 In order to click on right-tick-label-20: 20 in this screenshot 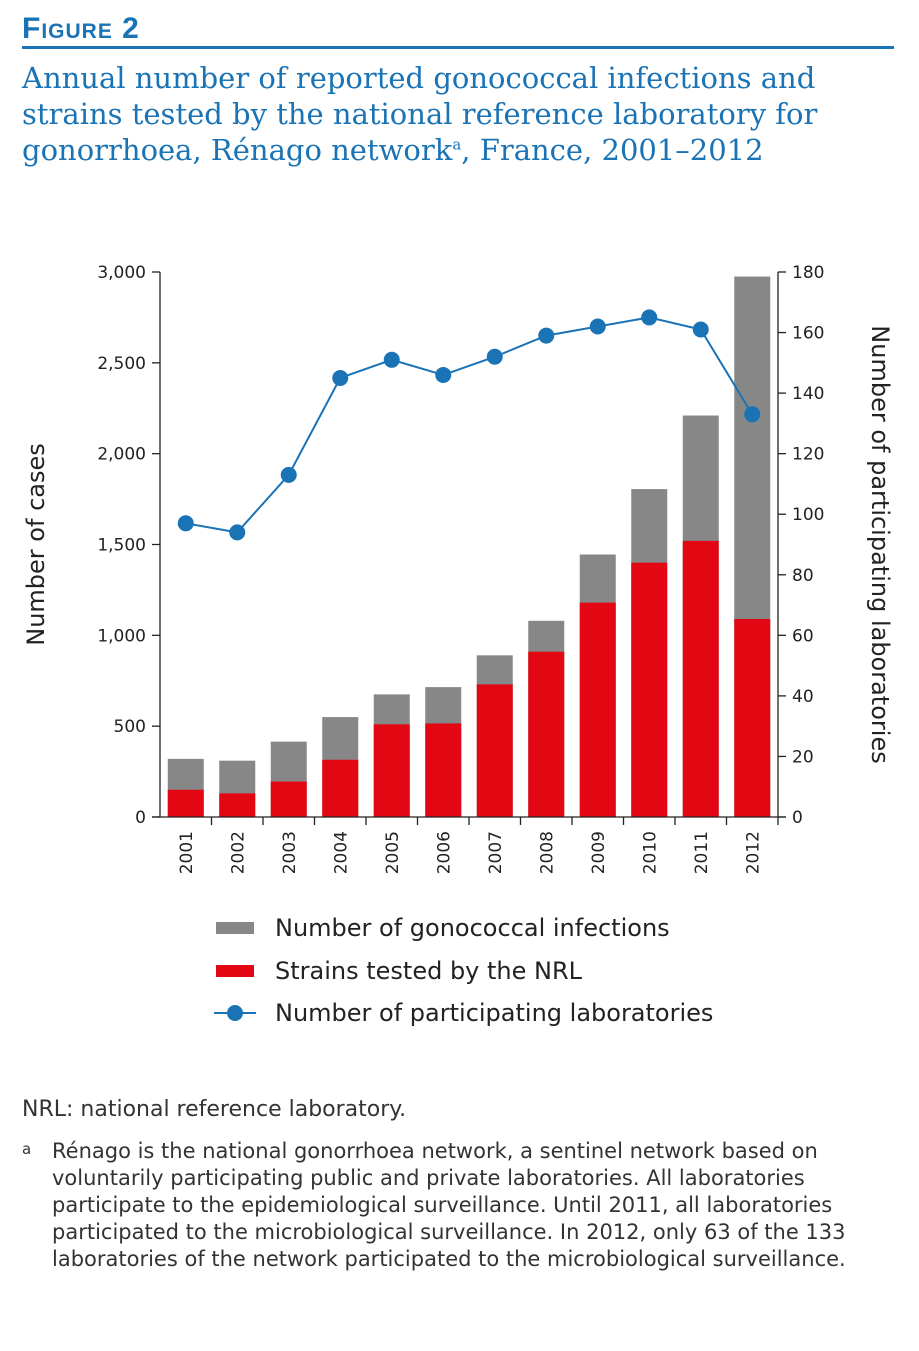, I will do `click(803, 757)`.